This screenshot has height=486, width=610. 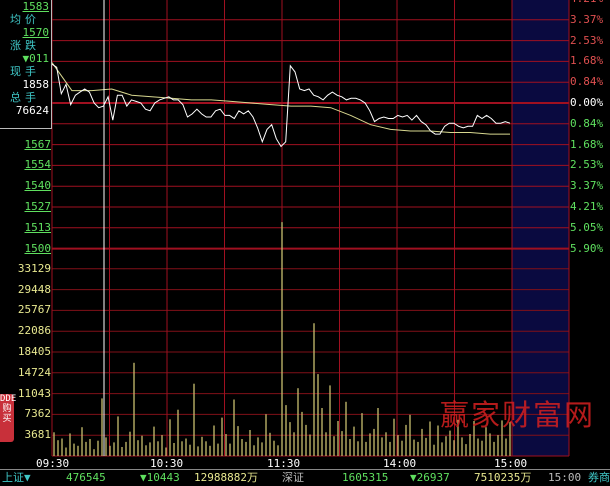 I want to click on price-axis-label: 1554, so click(x=38, y=165).